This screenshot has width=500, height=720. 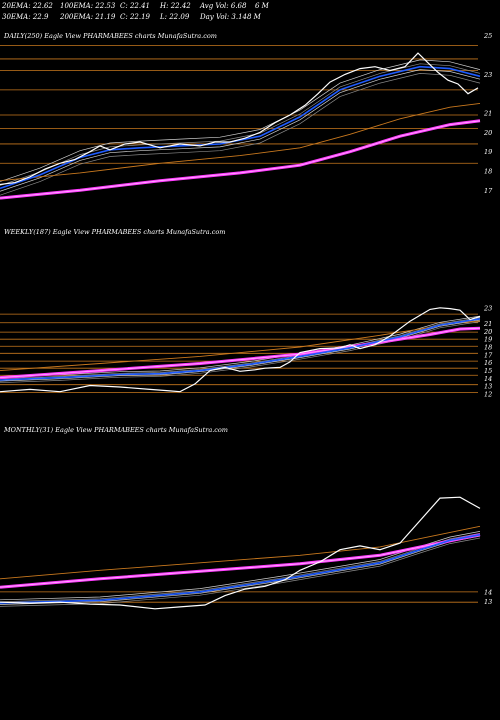 I want to click on monthly-ema-fast-line, so click(x=240, y=568).